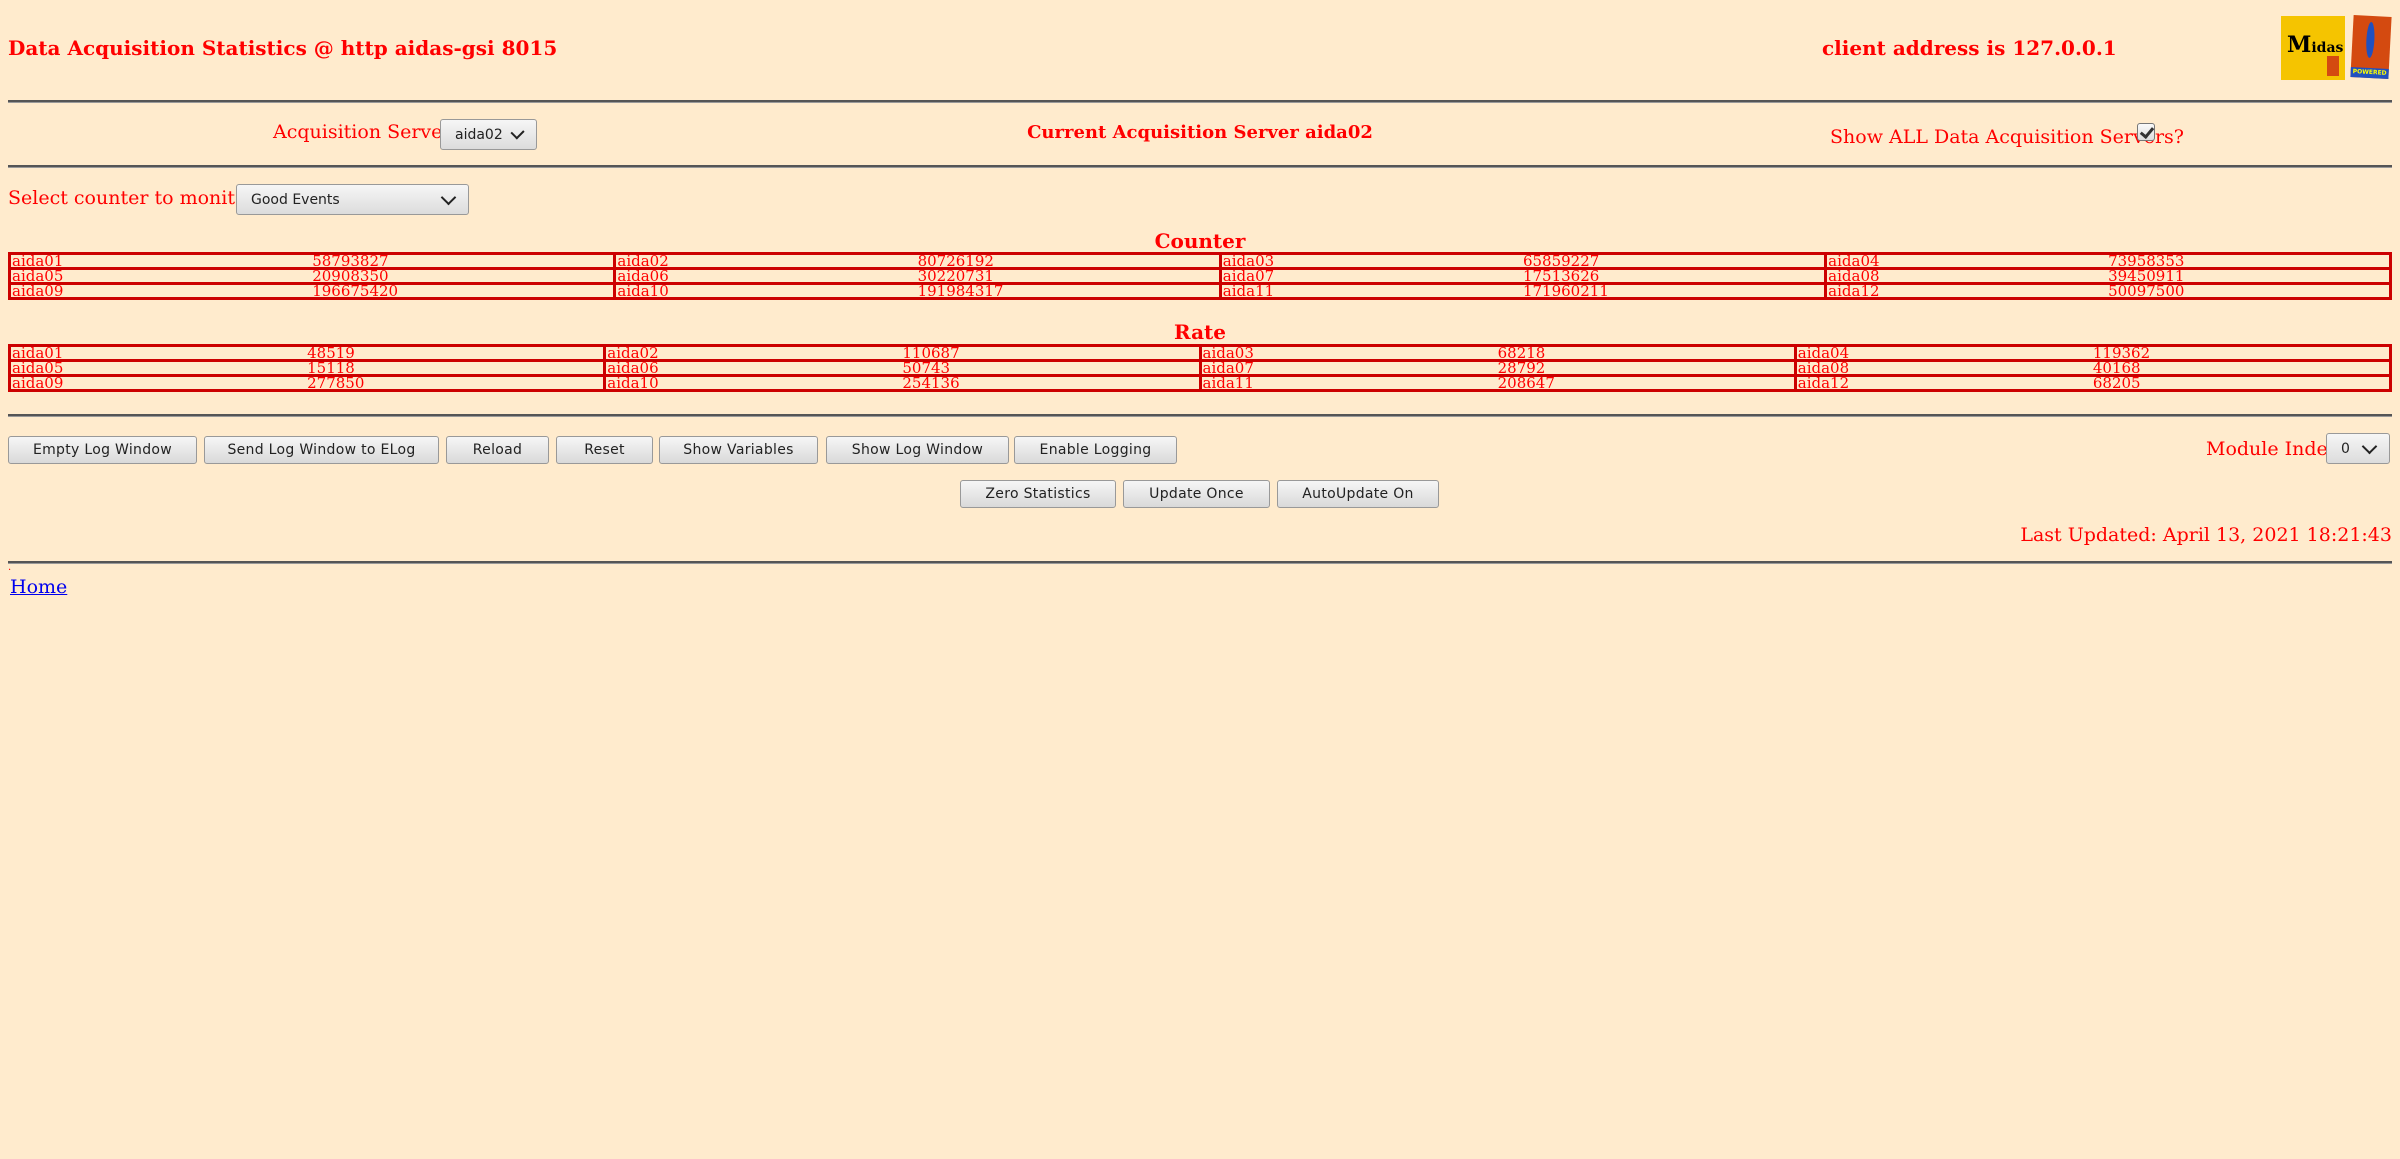 Image resolution: width=2400 pixels, height=1159 pixels. What do you see at coordinates (1038, 494) in the screenshot?
I see `zero-statistics-button: Zero Statistics` at bounding box center [1038, 494].